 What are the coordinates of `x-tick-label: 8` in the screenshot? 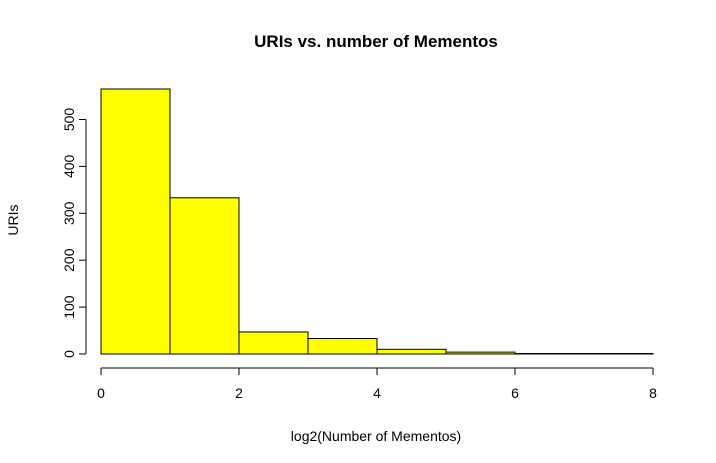 It's located at (653, 393).